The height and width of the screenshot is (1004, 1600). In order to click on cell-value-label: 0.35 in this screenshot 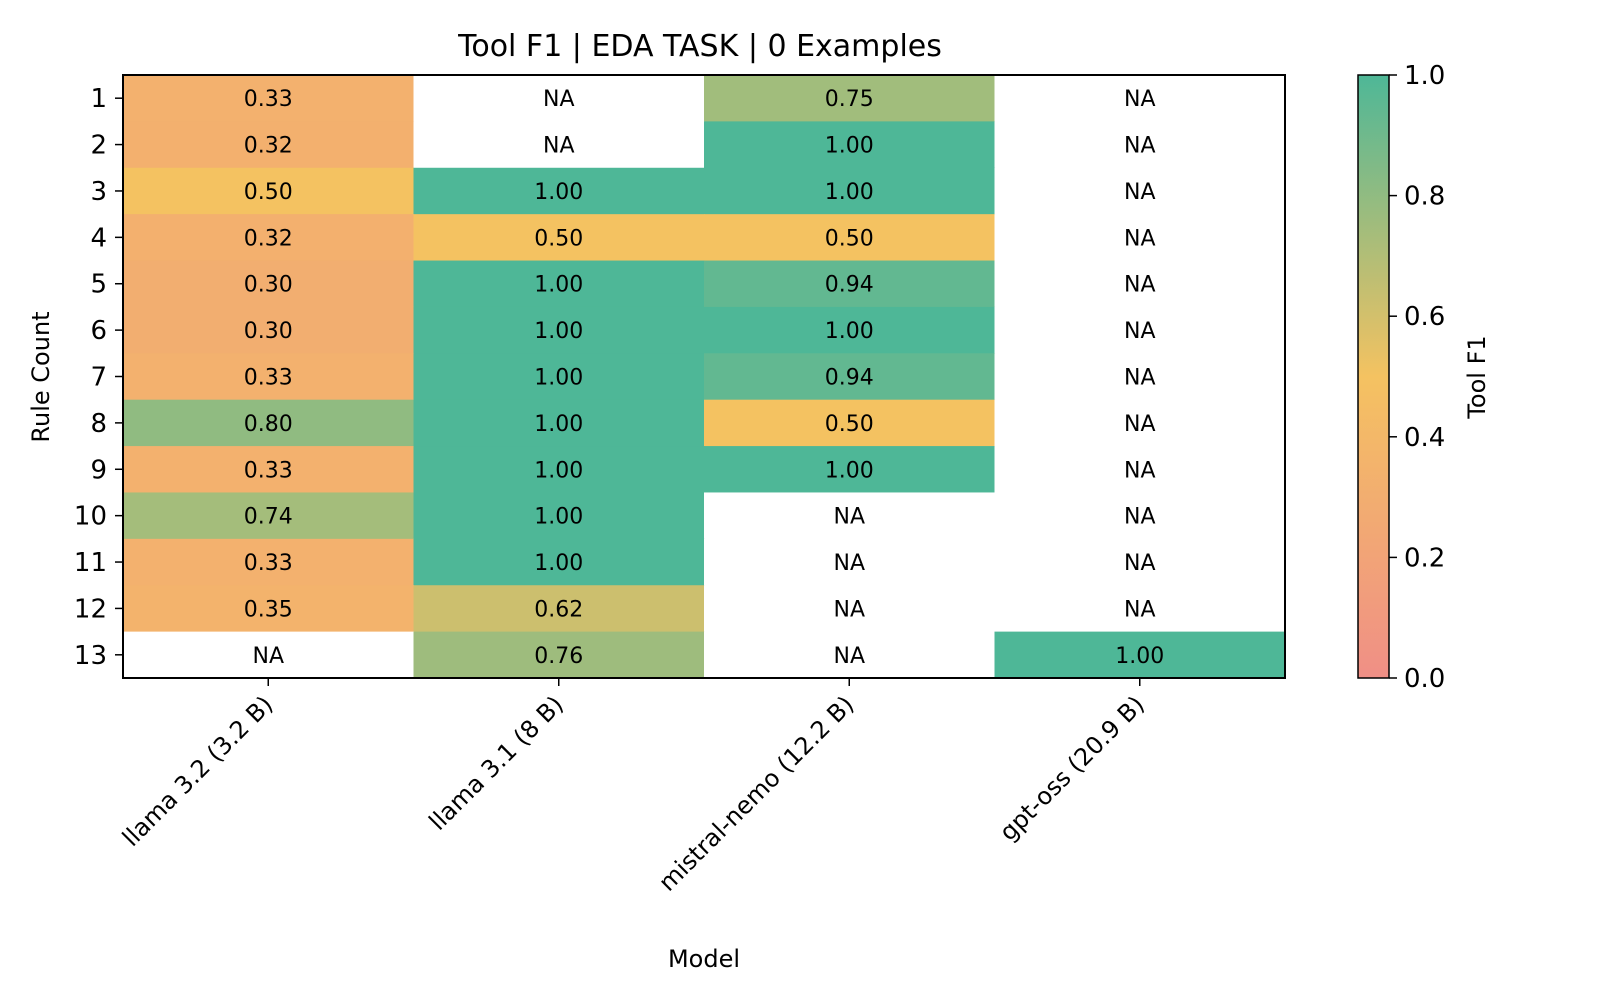, I will do `click(268, 609)`.